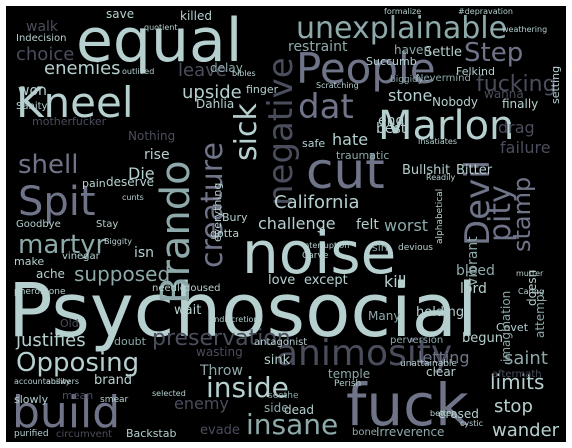 This screenshot has height=448, width=572. I want to click on word: unattainable, so click(428, 364).